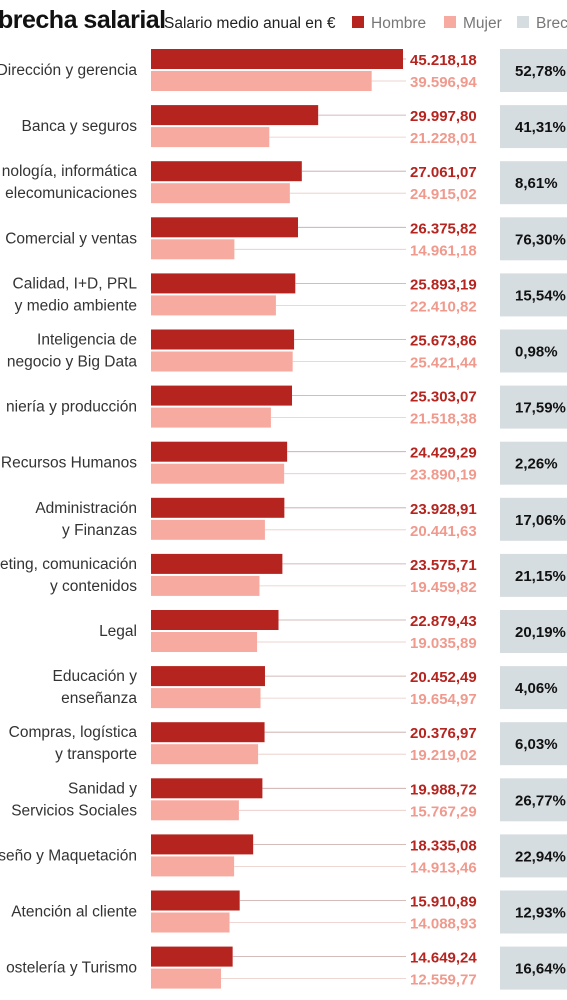 This screenshot has height=1000, width=567. Describe the element at coordinates (68, 70) in the screenshot. I see `category-label: Dirección y gerencia` at that location.